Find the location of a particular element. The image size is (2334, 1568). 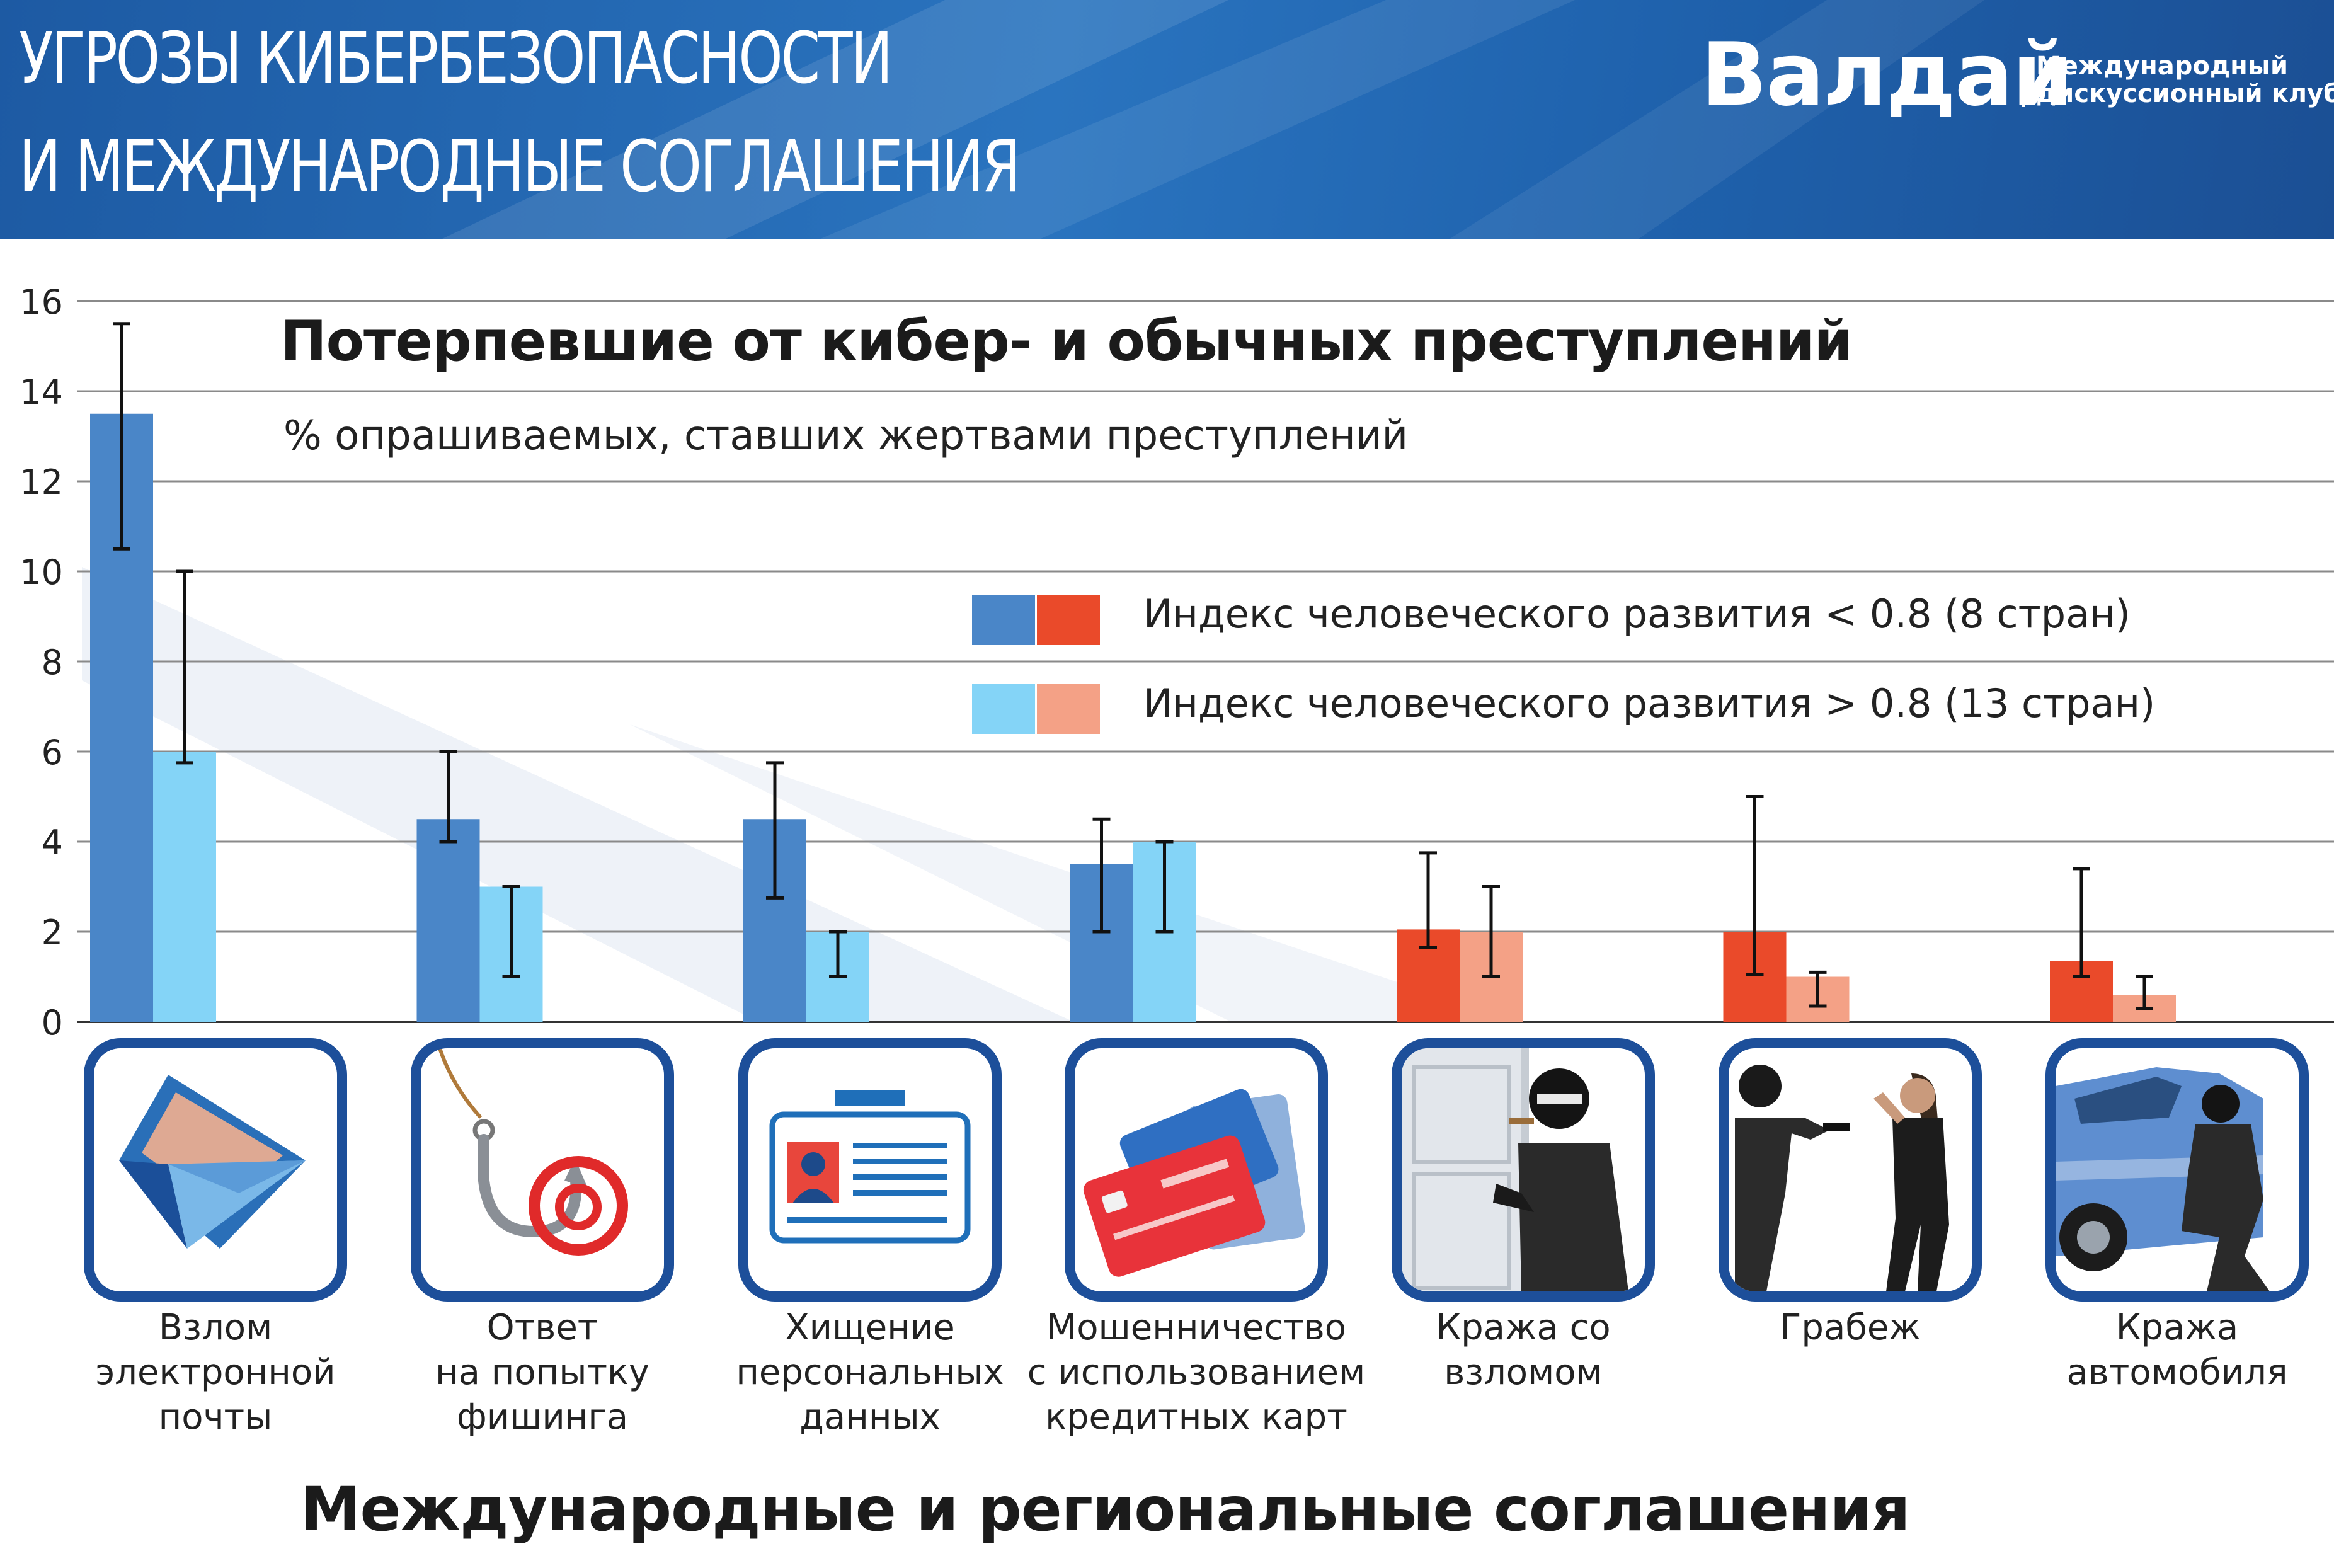

y-tick-label-8: 8 is located at coordinates (52, 662).